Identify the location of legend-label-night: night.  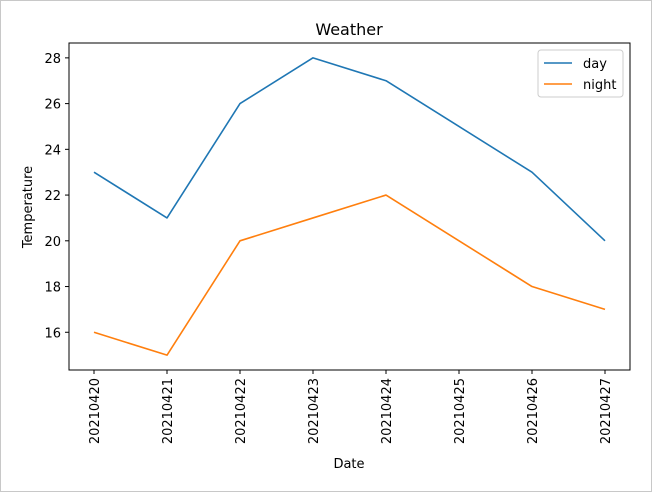
(599, 85).